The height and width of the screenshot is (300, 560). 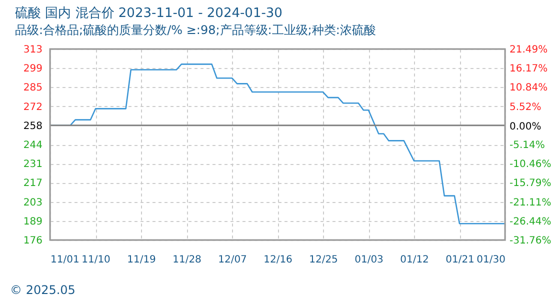 I want to click on y2-tick-label: -31.76%, so click(x=531, y=241).